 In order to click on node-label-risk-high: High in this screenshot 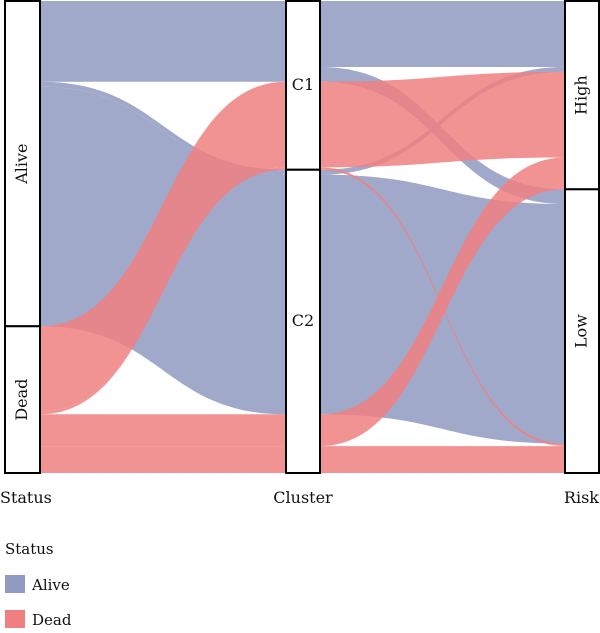, I will do `click(581, 95)`.